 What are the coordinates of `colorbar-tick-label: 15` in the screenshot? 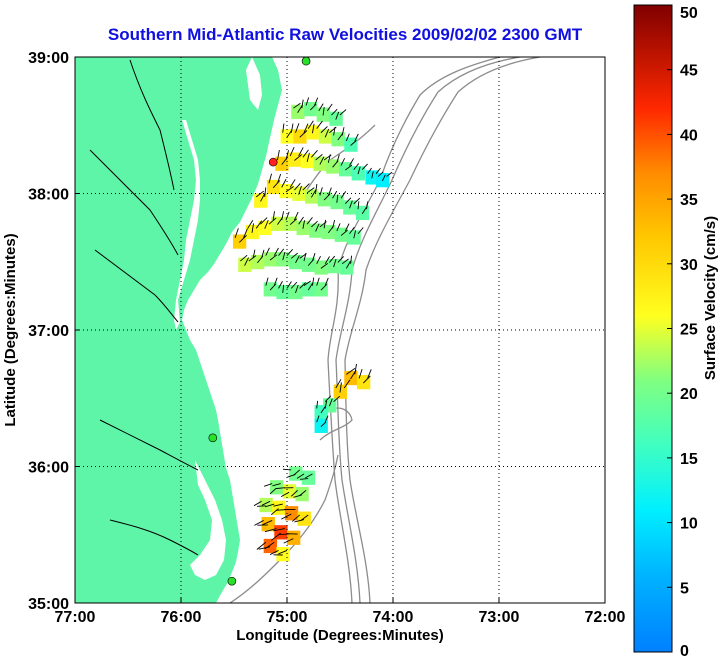 It's located at (689, 459).